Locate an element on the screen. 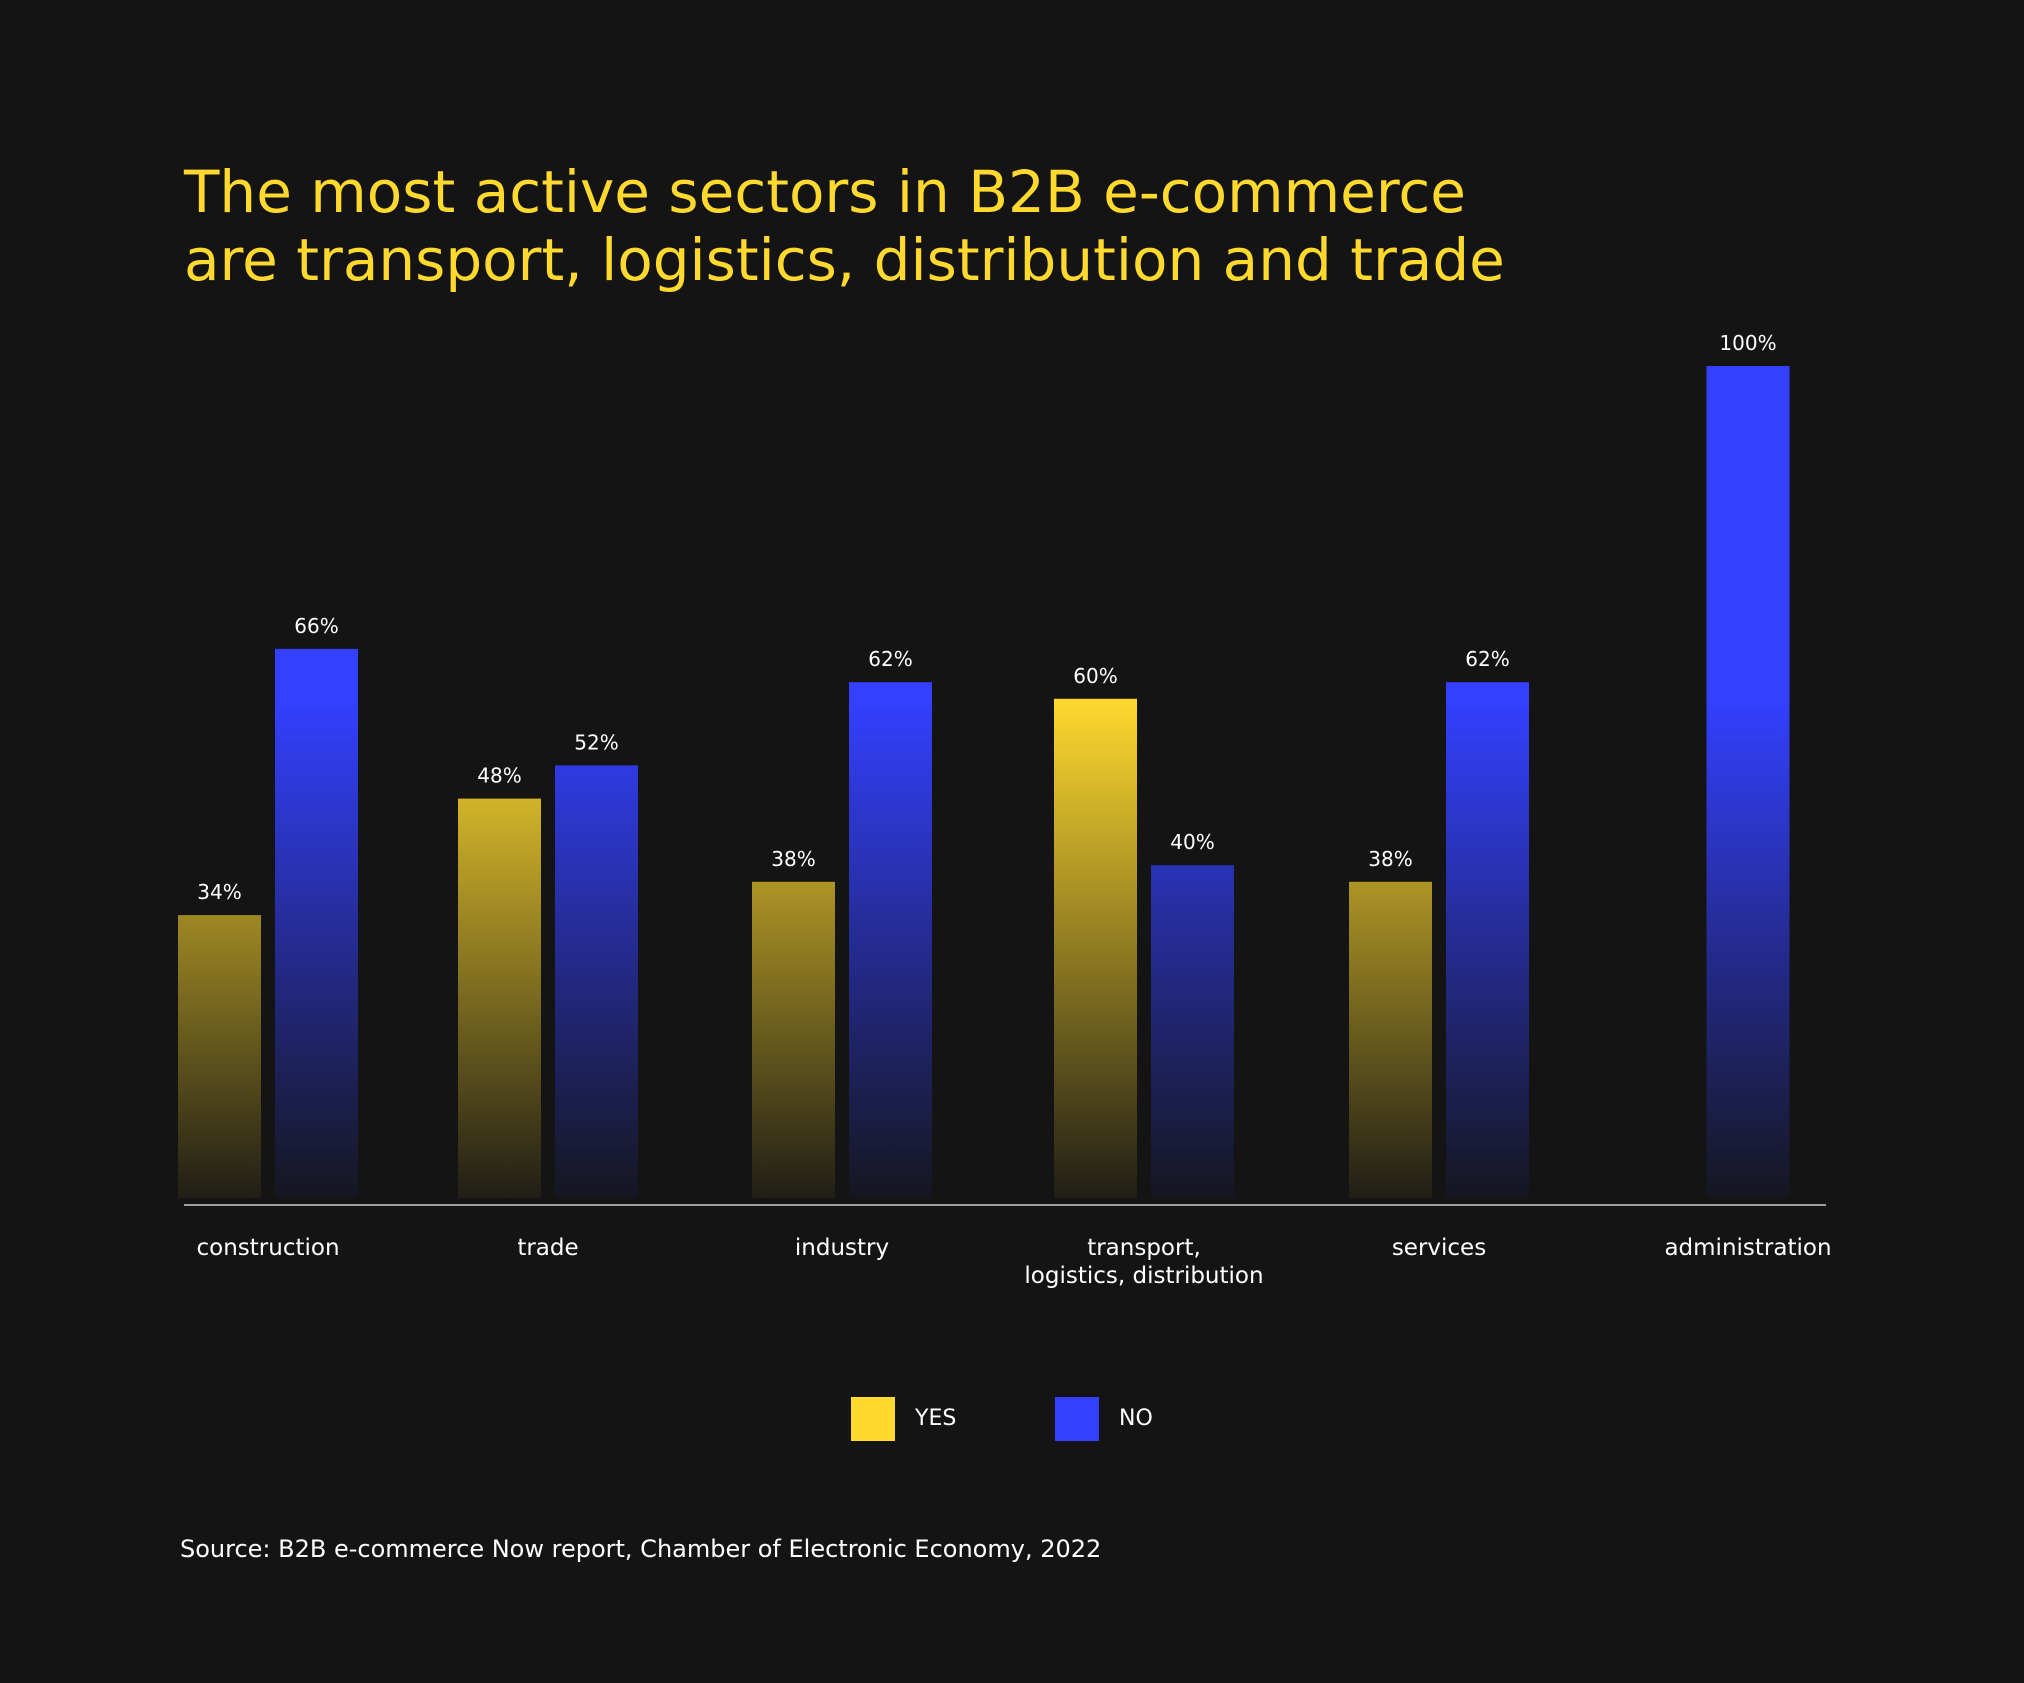 Image resolution: width=2024 pixels, height=1683 pixels. category-label-line: construction is located at coordinates (267, 1248).